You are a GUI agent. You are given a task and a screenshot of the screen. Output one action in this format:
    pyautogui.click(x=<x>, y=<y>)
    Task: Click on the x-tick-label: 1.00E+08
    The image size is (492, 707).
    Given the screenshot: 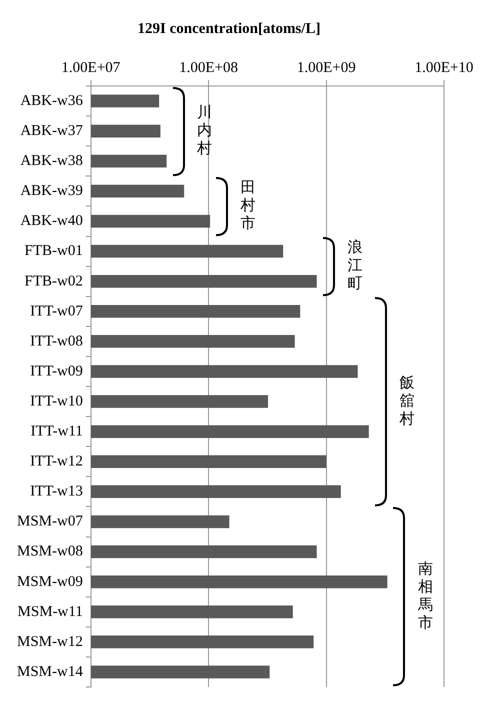 What is the action you would take?
    pyautogui.click(x=208, y=68)
    